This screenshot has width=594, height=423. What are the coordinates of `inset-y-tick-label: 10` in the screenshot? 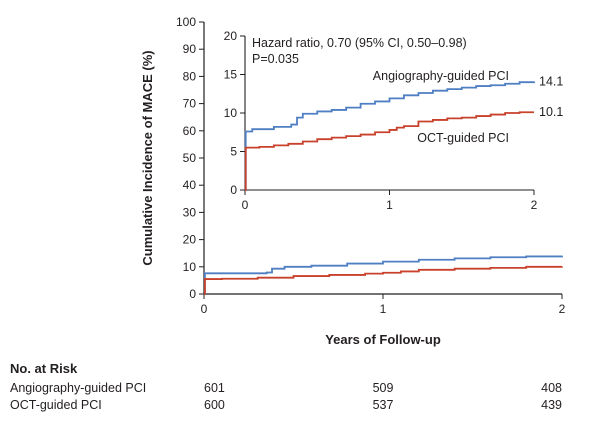 It's located at (231, 113).